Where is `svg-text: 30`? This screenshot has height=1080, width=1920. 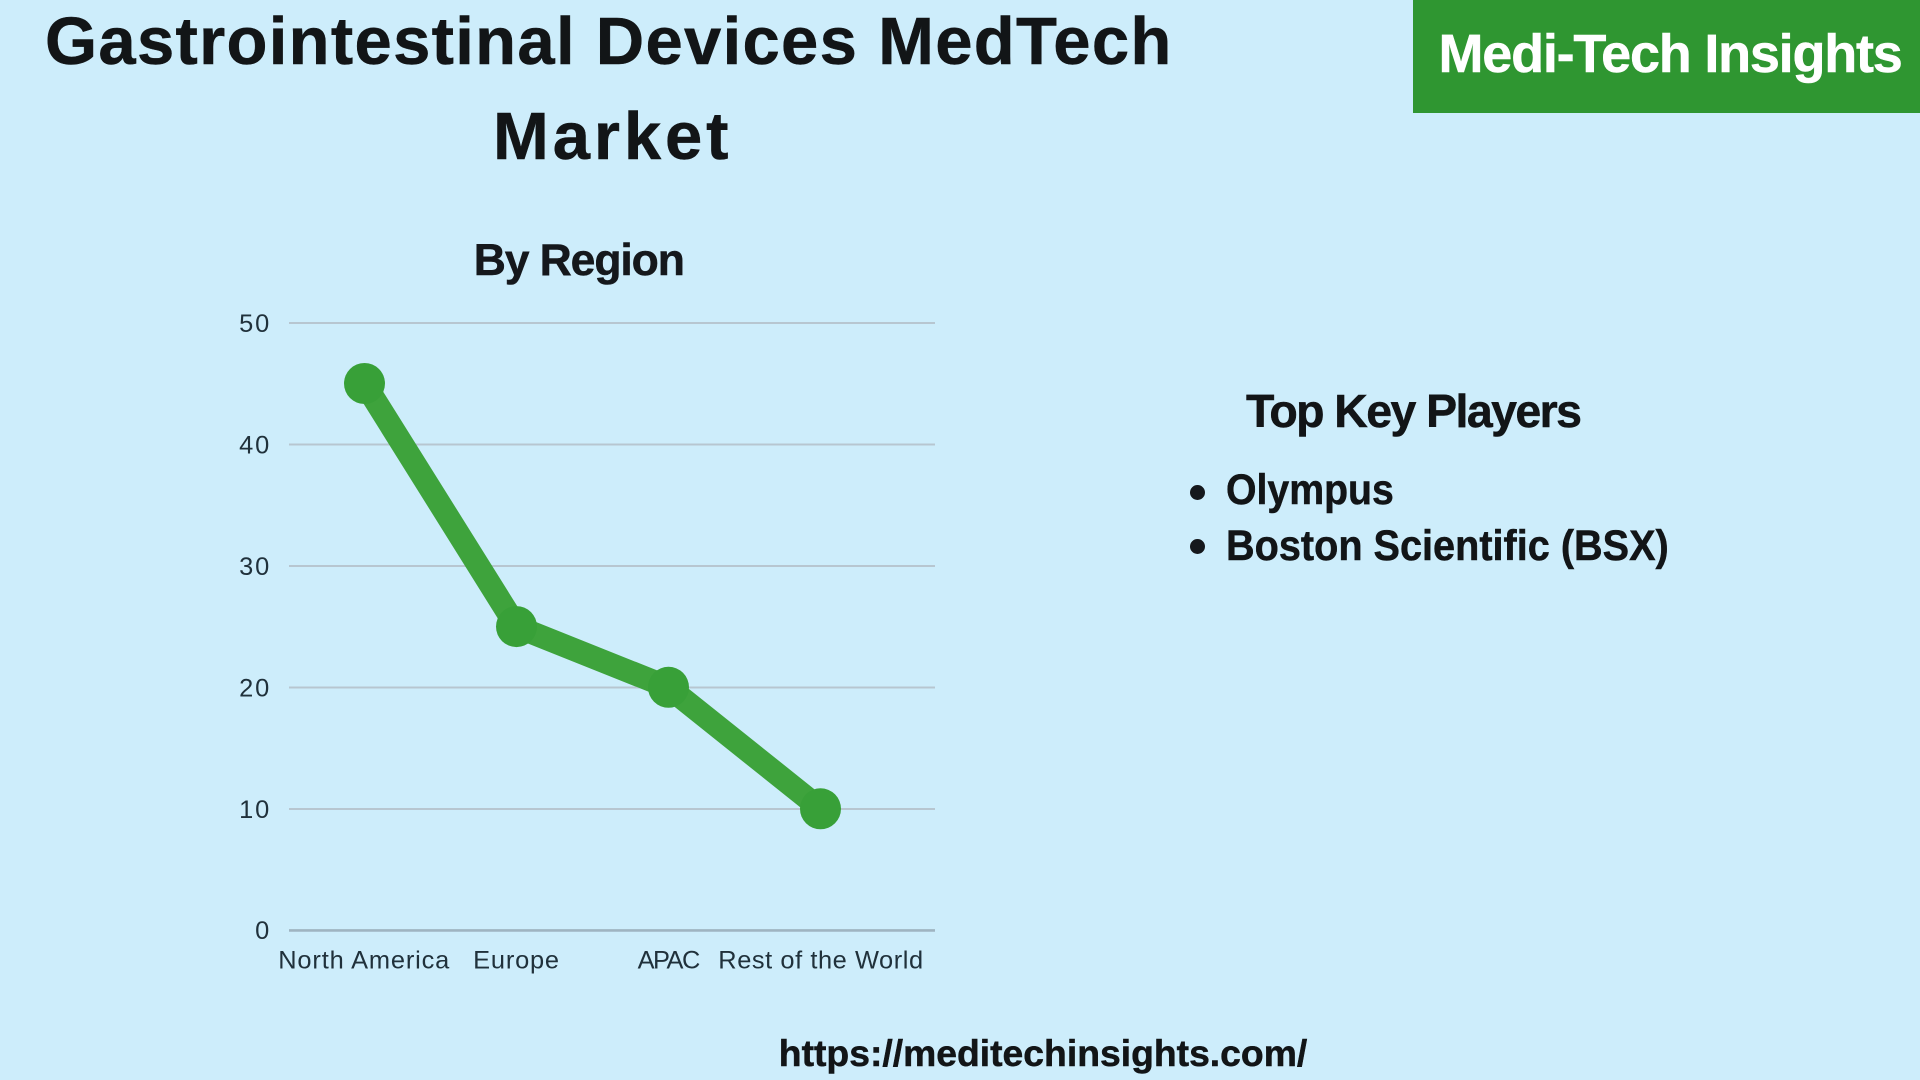 svg-text: 30 is located at coordinates (255, 567).